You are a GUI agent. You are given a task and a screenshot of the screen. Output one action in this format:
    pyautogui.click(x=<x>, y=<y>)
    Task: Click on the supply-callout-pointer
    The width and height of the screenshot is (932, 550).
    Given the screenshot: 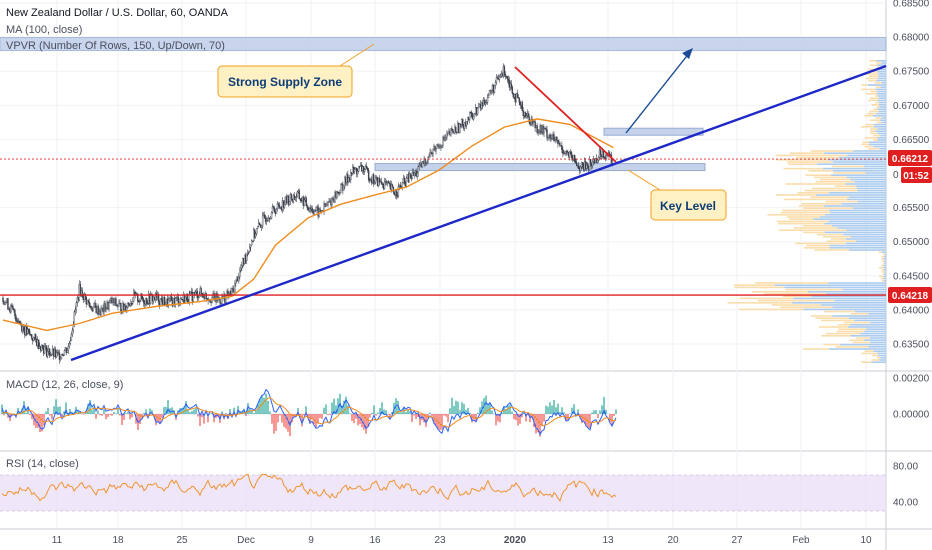 What is the action you would take?
    pyautogui.click(x=357, y=55)
    